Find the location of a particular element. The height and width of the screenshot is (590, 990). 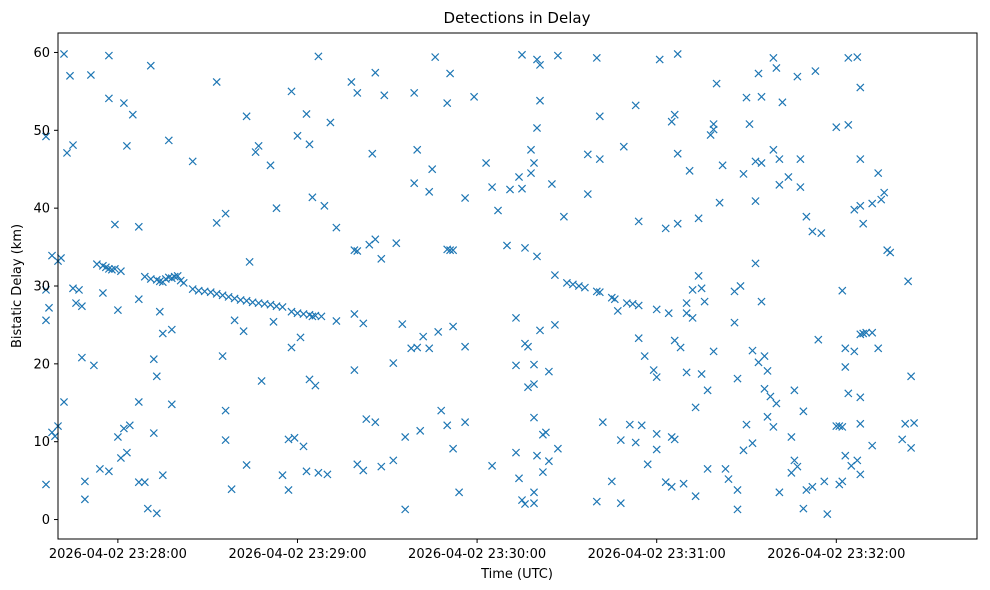

y-tick-label: 50 is located at coordinates (41, 131).